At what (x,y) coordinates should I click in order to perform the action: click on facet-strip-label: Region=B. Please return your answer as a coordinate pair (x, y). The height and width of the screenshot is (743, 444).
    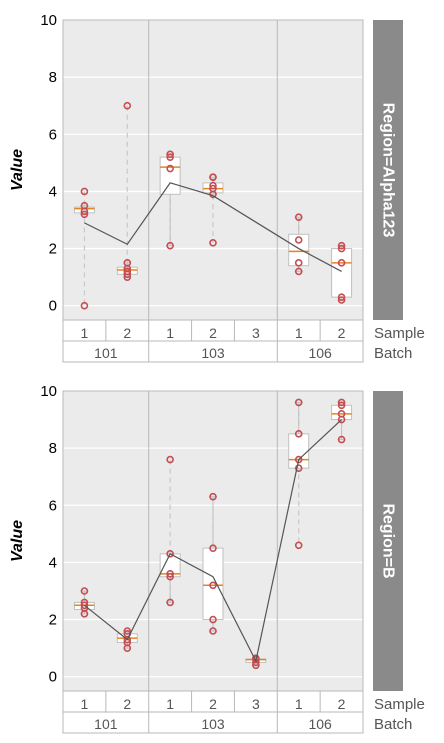
    Looking at the image, I should click on (388, 540).